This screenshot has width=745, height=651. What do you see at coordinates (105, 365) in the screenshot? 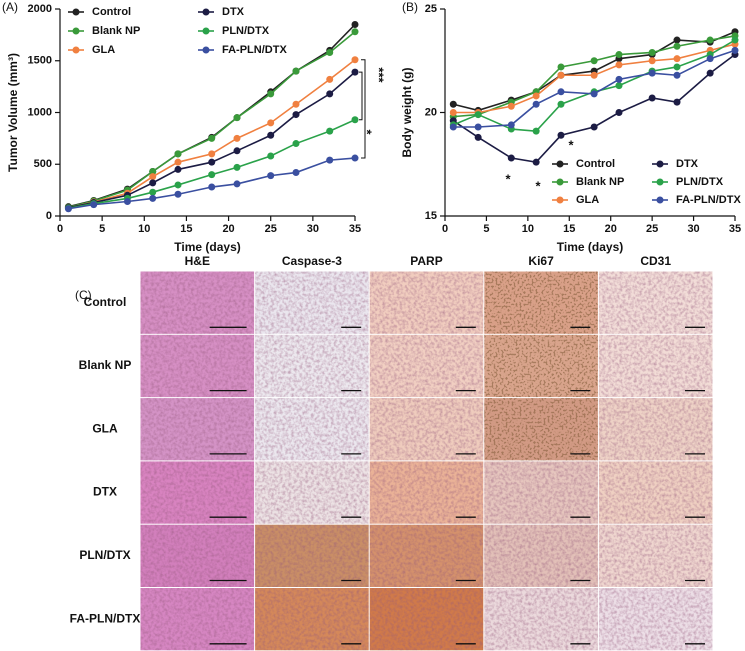
I see `row-label: Blank NP` at bounding box center [105, 365].